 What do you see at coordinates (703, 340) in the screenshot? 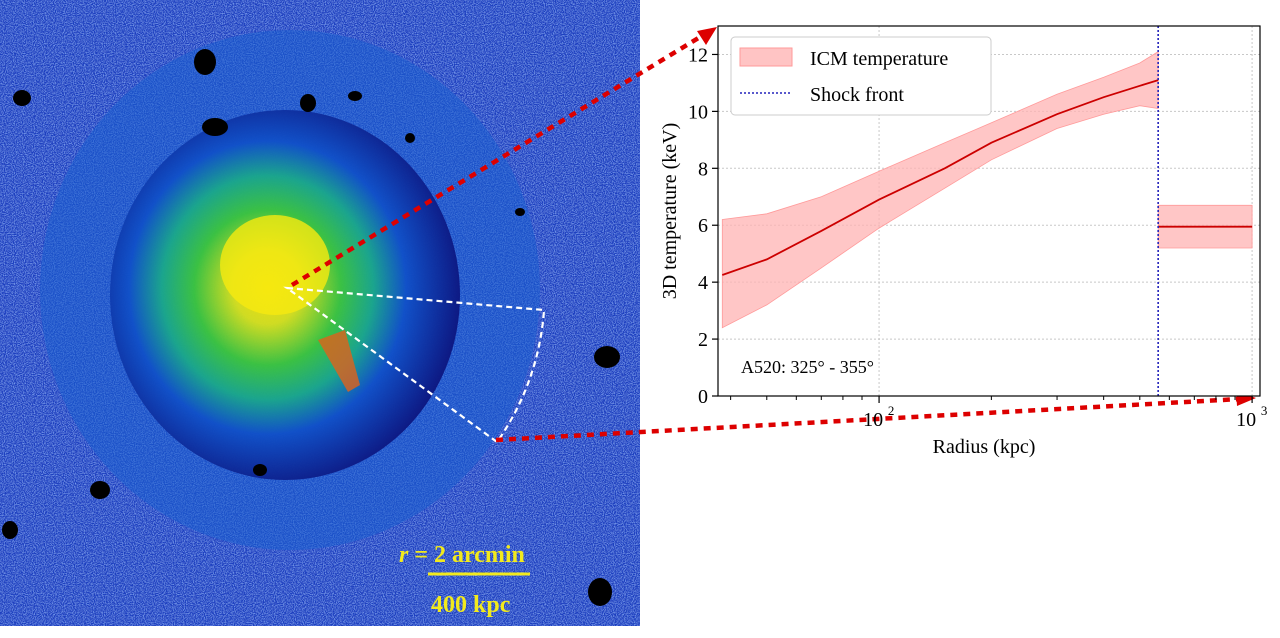
I see `y-tick-label: 2` at bounding box center [703, 340].